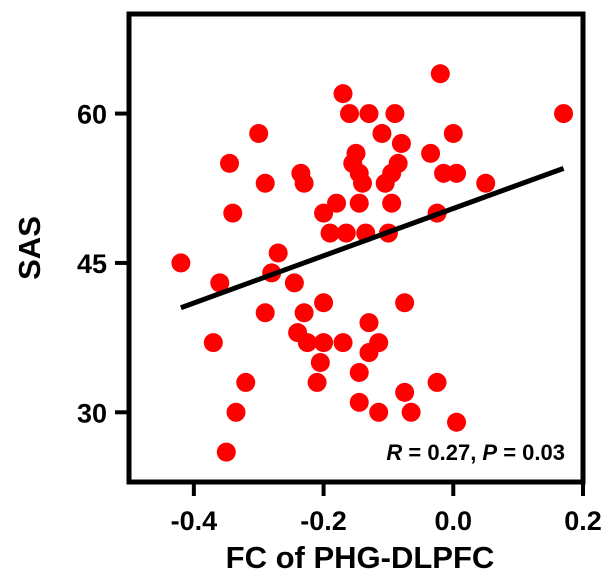 The height and width of the screenshot is (580, 613). Describe the element at coordinates (323, 521) in the screenshot. I see `x-tick-label: -0.2` at that location.